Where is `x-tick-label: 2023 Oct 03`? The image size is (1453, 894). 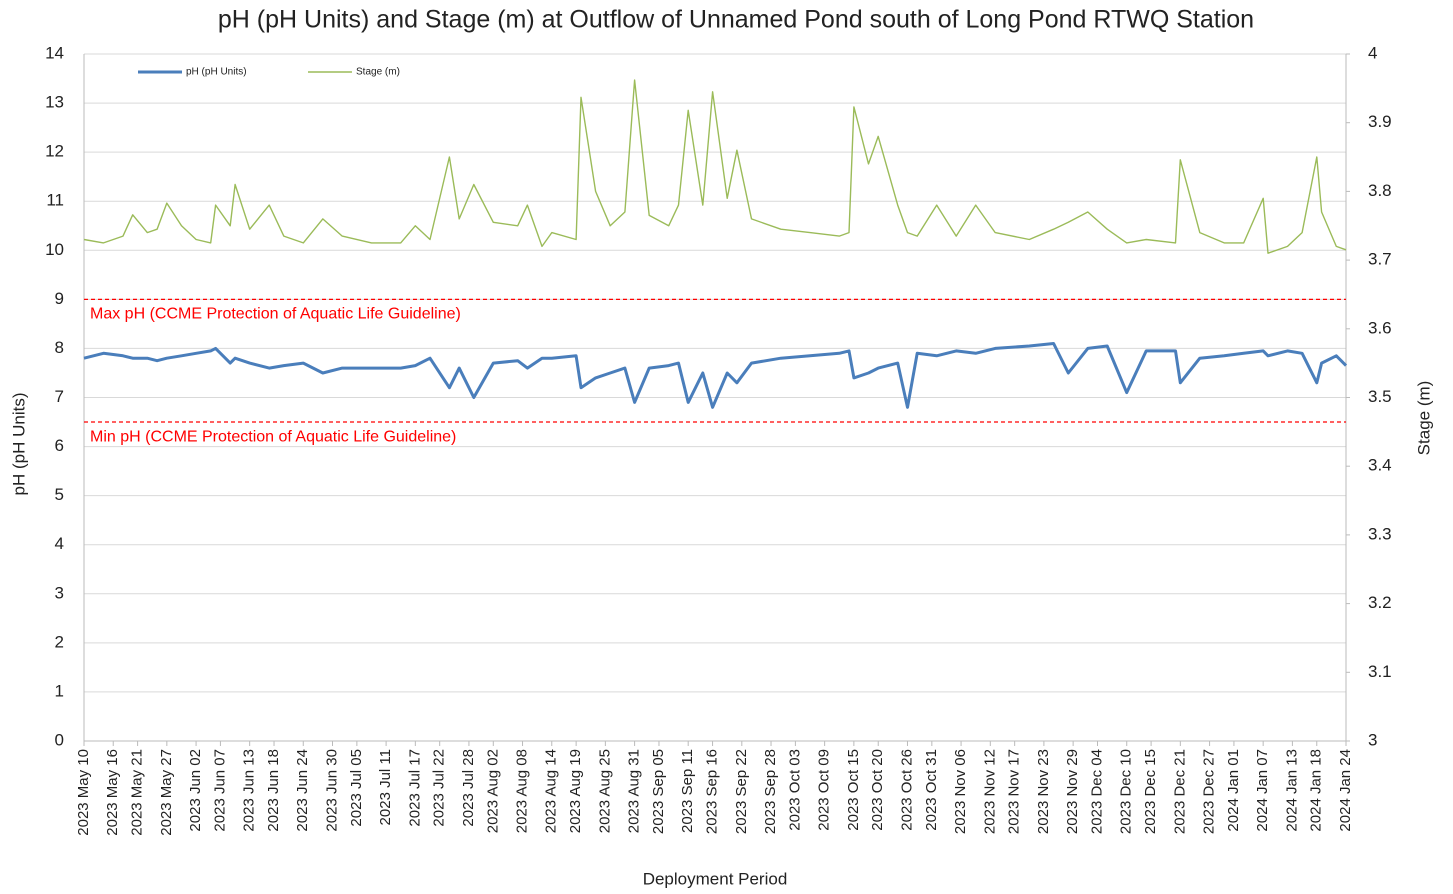
x-tick-label: 2023 Oct 03 is located at coordinates (794, 790).